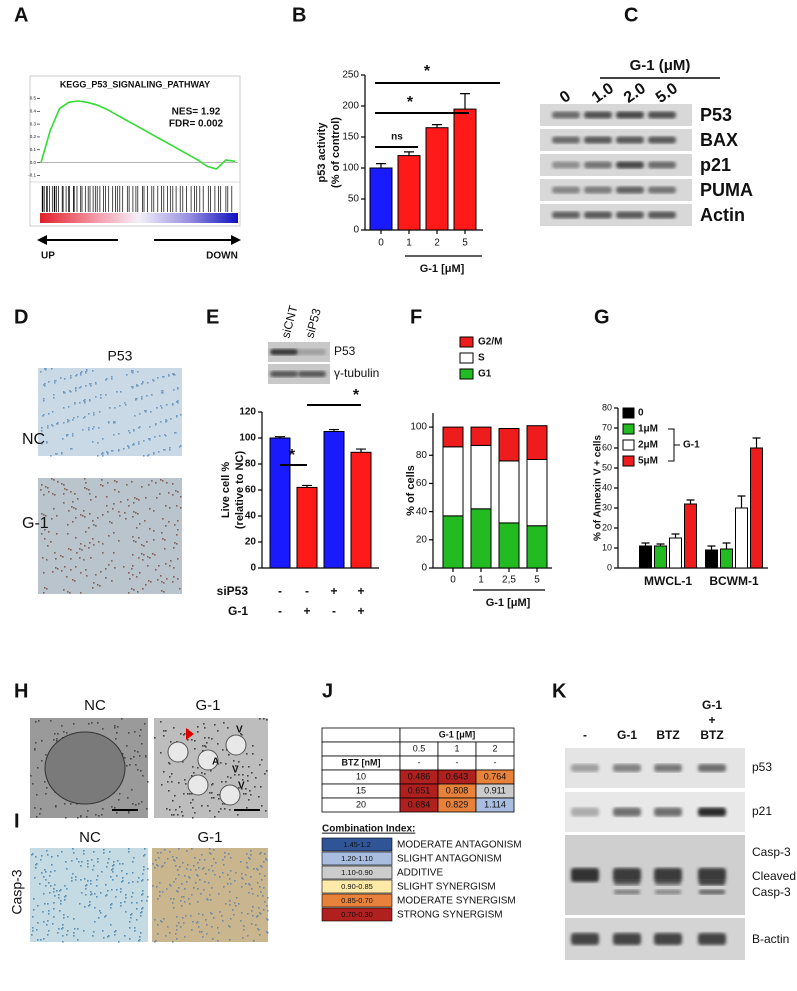  I want to click on y-tick-label: 0.3, so click(33, 123).